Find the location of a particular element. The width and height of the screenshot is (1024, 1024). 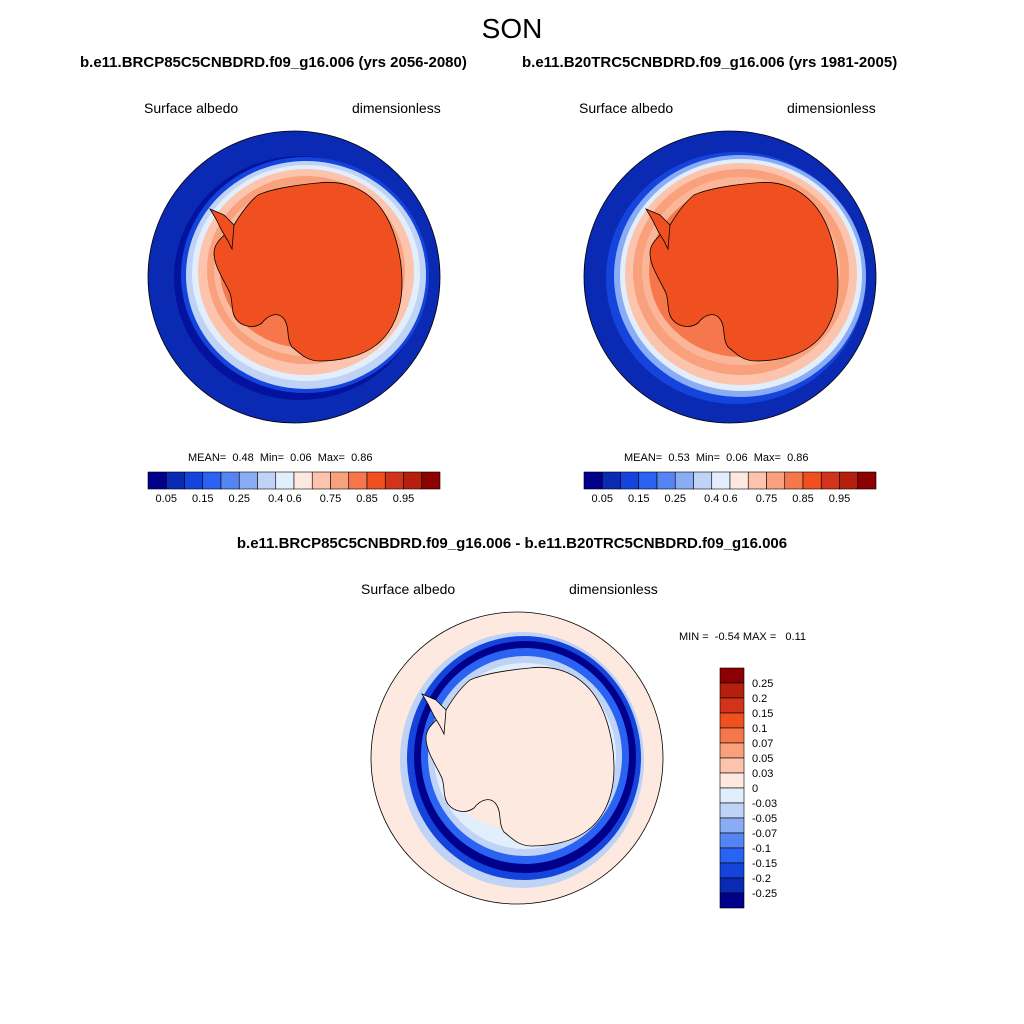

panel-right-stats: MEAN= 0.53 Min= 0.06 Max= 0.86 is located at coordinates (716, 458).